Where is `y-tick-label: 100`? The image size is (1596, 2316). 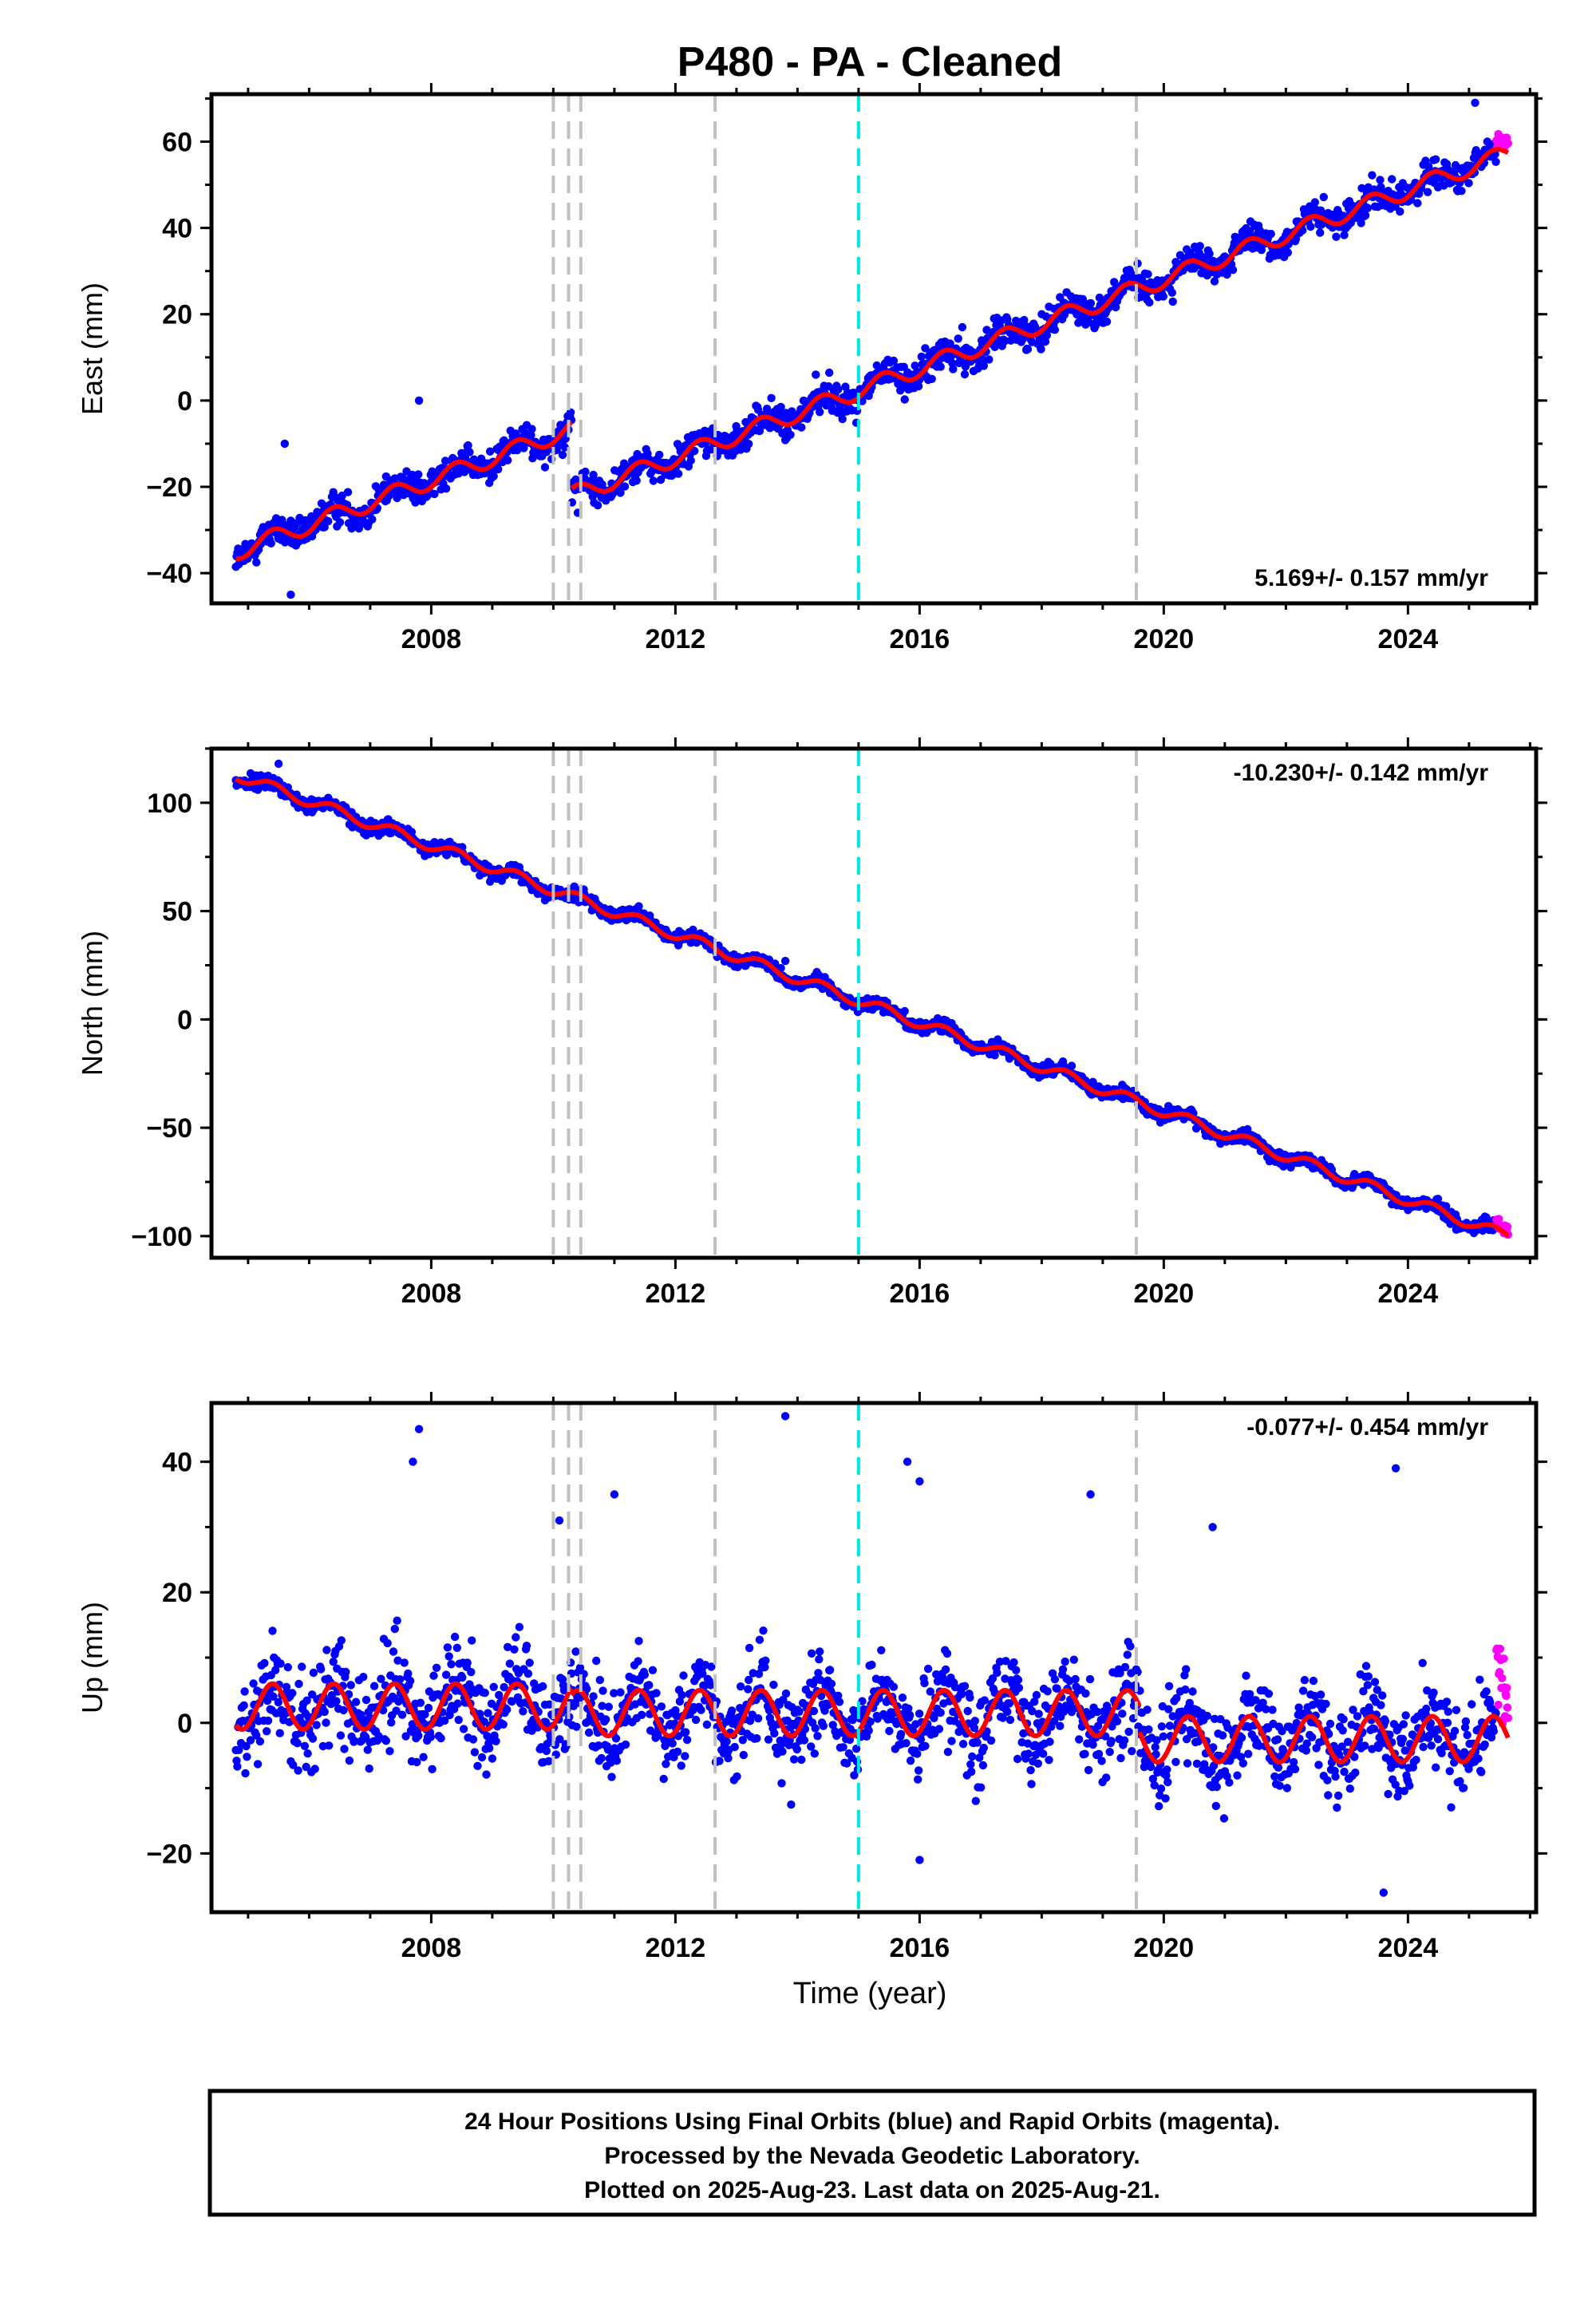
y-tick-label: 100 is located at coordinates (169, 803).